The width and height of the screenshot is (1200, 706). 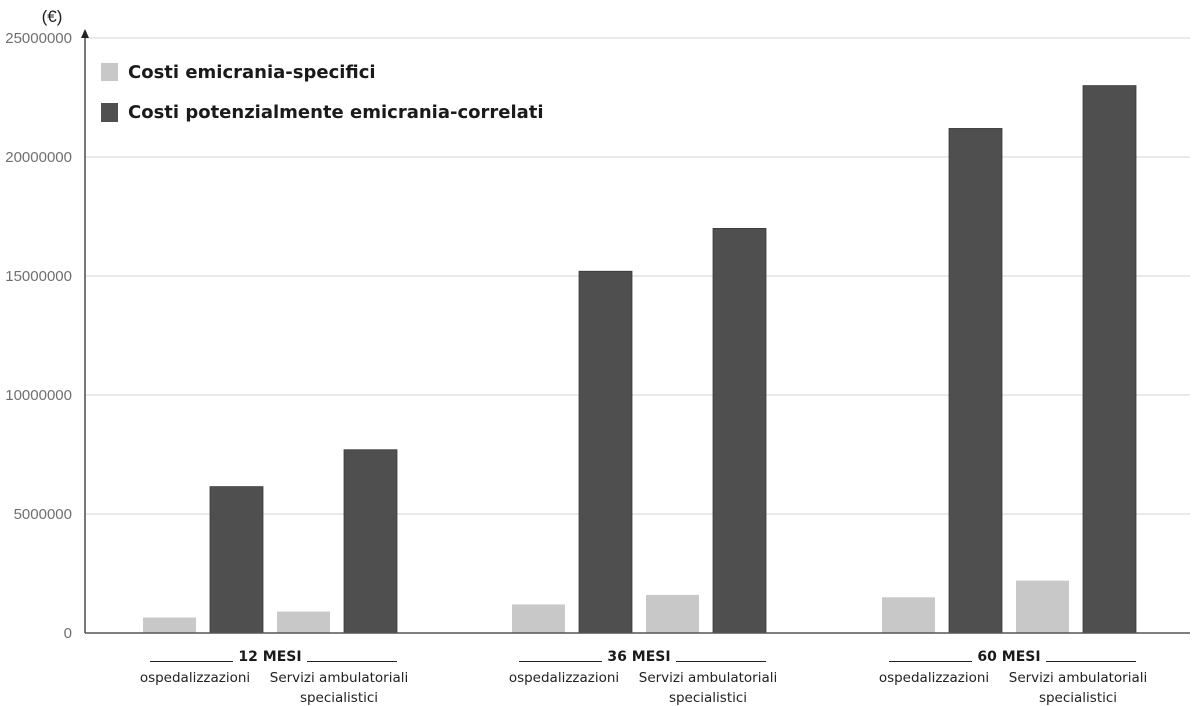 What do you see at coordinates (1008, 657) in the screenshot?
I see `group-label: 60 MESI` at bounding box center [1008, 657].